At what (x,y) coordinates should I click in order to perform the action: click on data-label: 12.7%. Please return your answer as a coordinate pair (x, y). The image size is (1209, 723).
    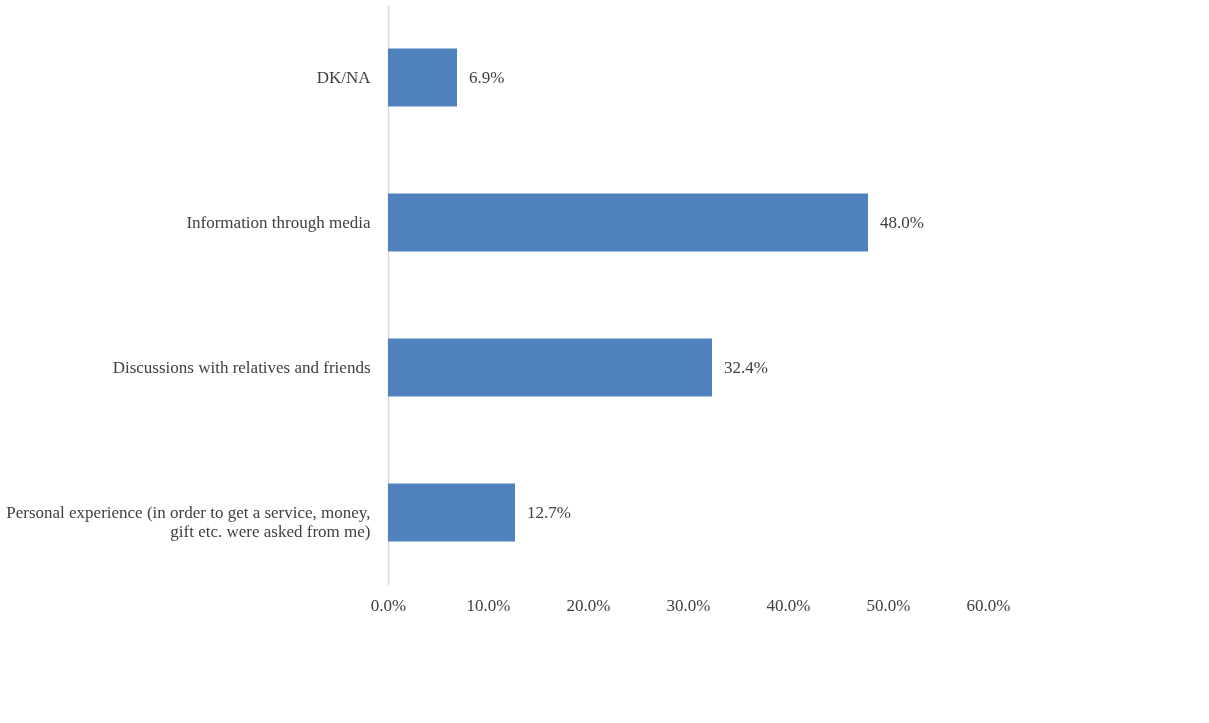
    Looking at the image, I should click on (549, 512).